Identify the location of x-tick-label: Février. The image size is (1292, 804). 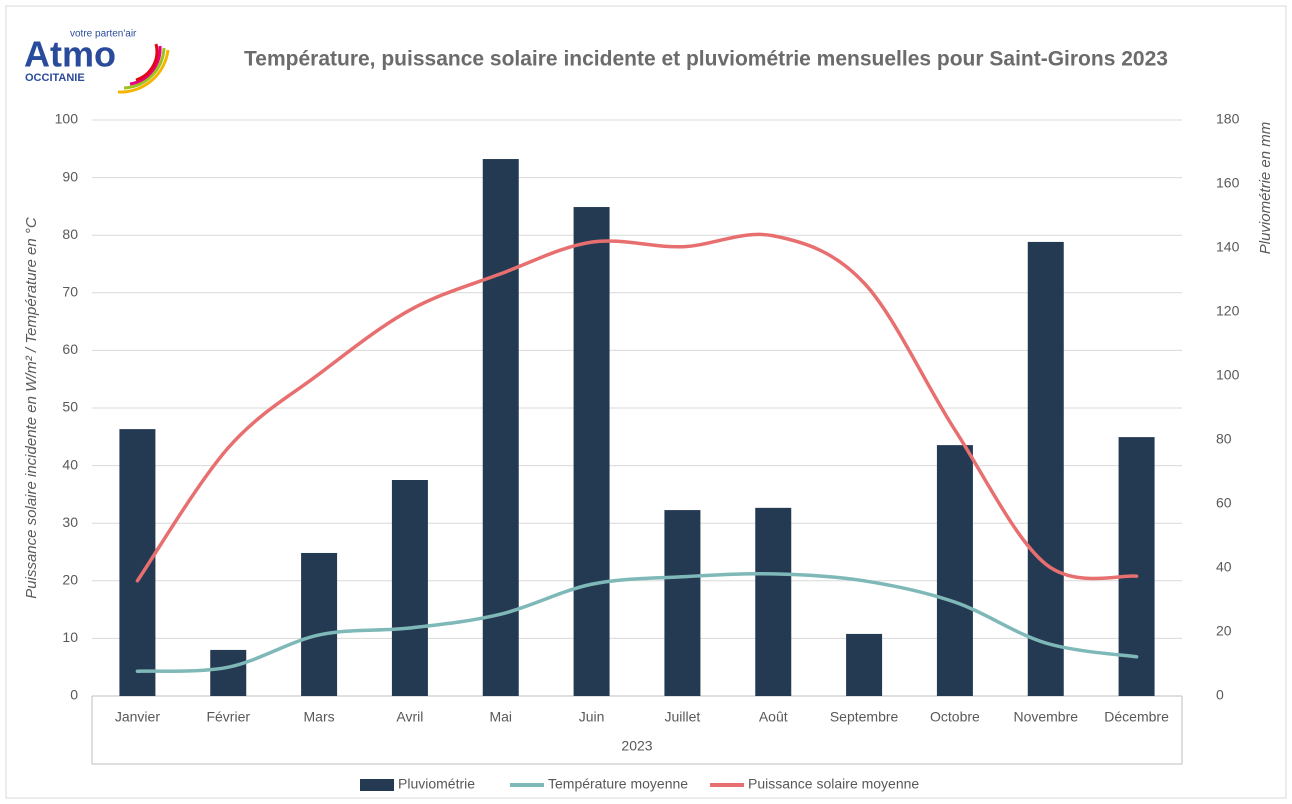
(228, 717).